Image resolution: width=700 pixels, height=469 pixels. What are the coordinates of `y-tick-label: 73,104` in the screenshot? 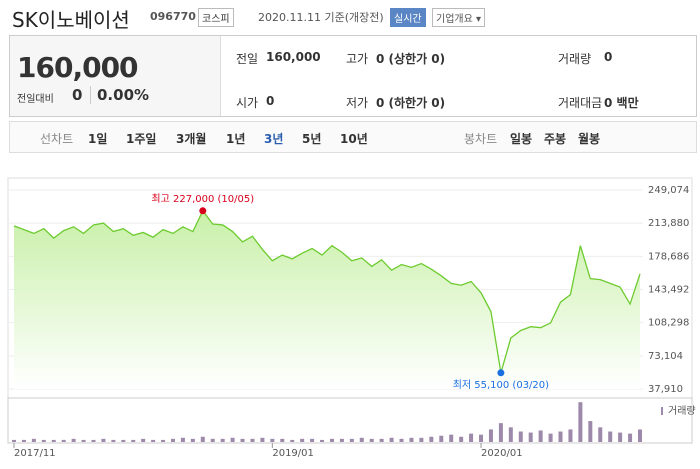 It's located at (665, 356).